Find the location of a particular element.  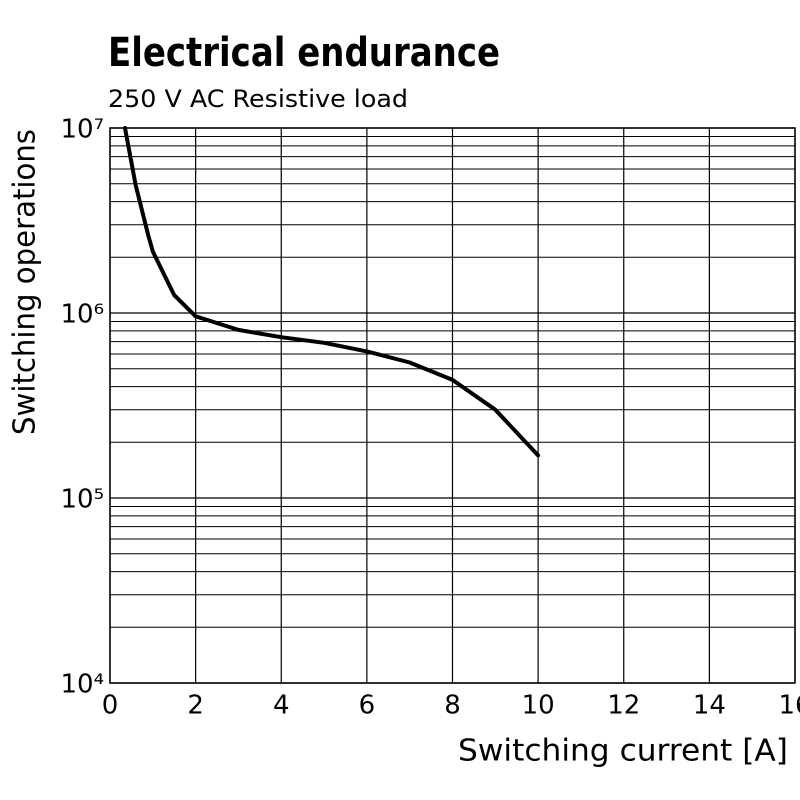

x-tick-label: 12 is located at coordinates (623, 706).